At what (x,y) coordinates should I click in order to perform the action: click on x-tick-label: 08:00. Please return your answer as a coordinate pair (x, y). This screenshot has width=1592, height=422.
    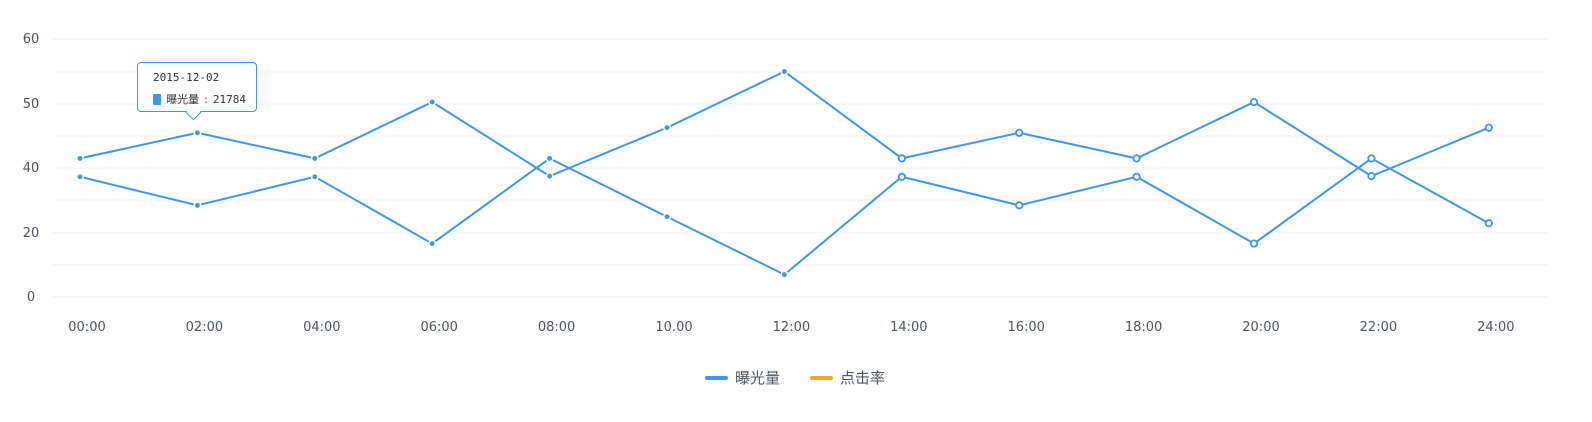
    Looking at the image, I should click on (556, 327).